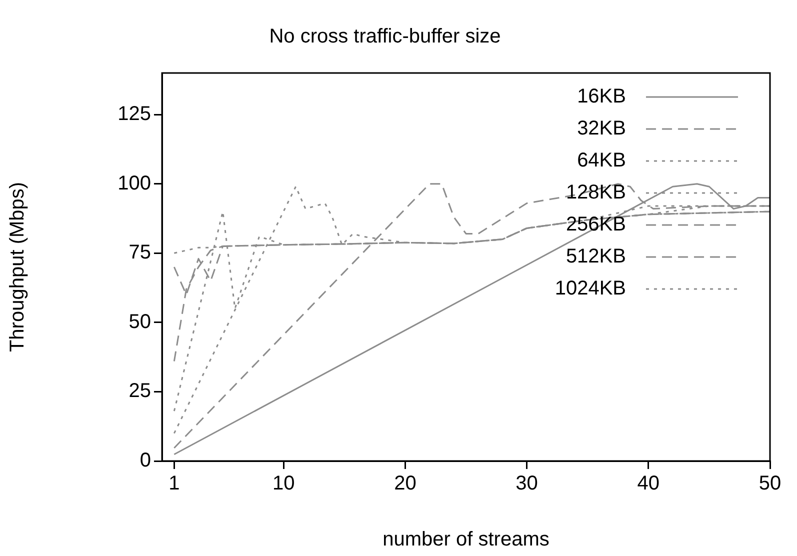 The width and height of the screenshot is (797, 556). Describe the element at coordinates (601, 97) in the screenshot. I see `legend-label: 16KB` at that location.